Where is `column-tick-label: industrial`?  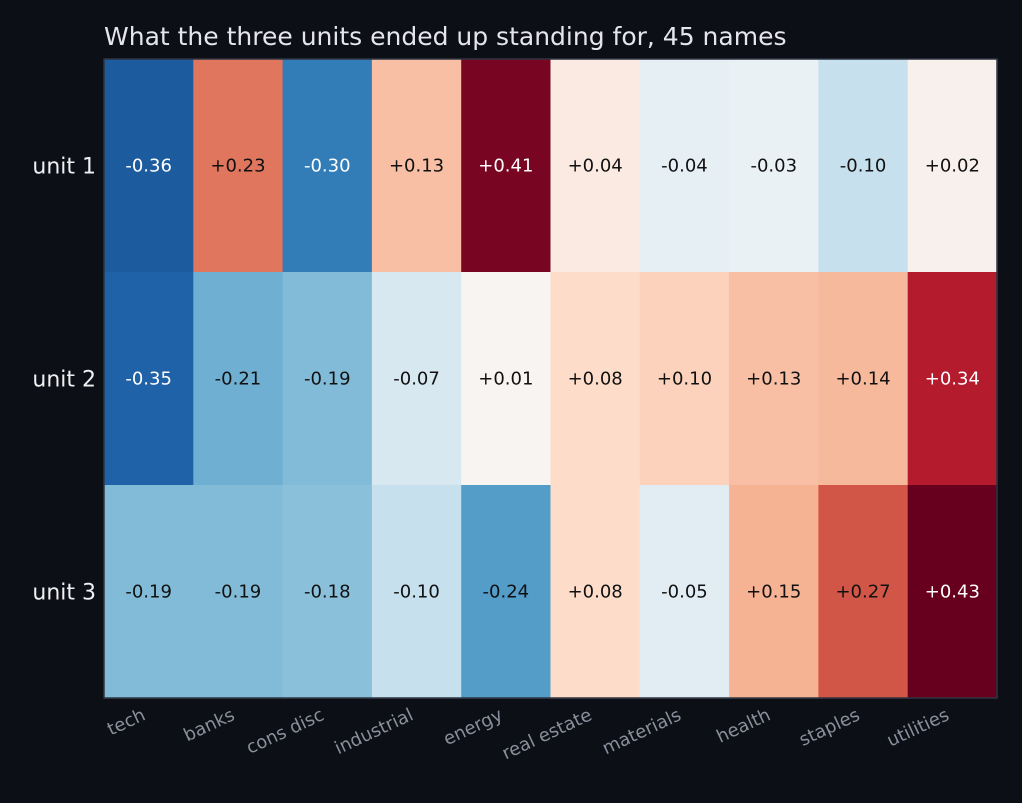 column-tick-label: industrial is located at coordinates (374, 731).